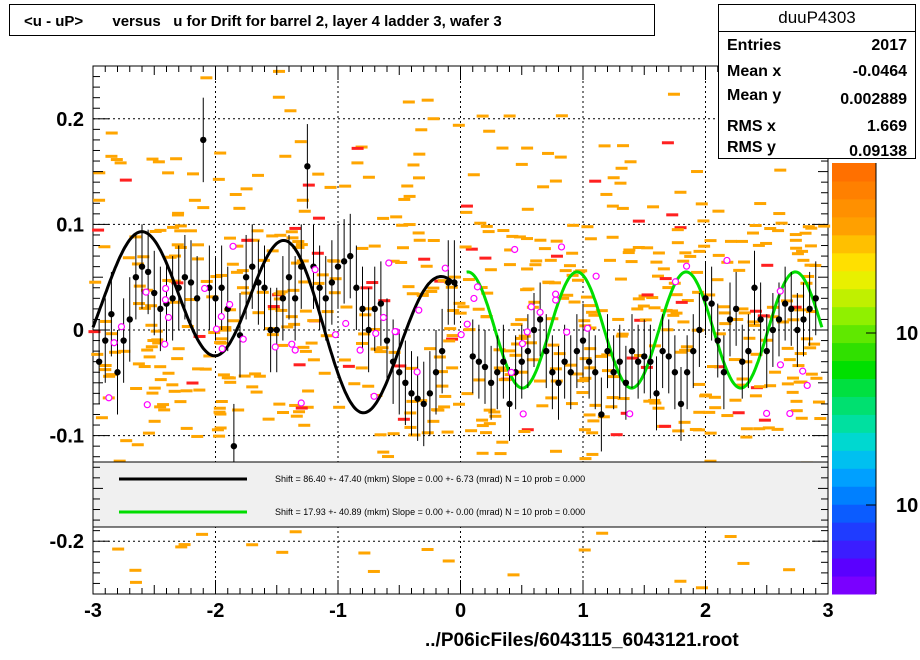 This screenshot has width=920, height=660. Describe the element at coordinates (582, 611) in the screenshot. I see `x-tick-label: 1` at that location.